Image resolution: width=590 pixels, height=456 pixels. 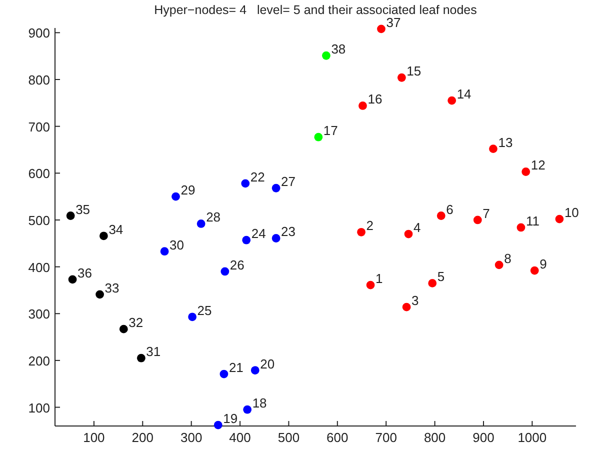 I want to click on annotation: 21, so click(x=236, y=368).